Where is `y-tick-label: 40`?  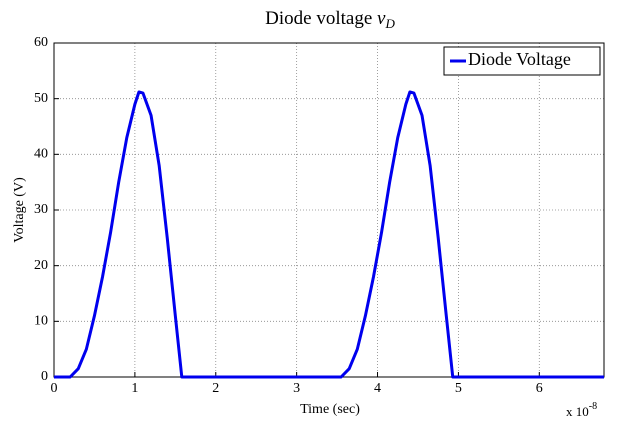 y-tick-label: 40 is located at coordinates (41, 154).